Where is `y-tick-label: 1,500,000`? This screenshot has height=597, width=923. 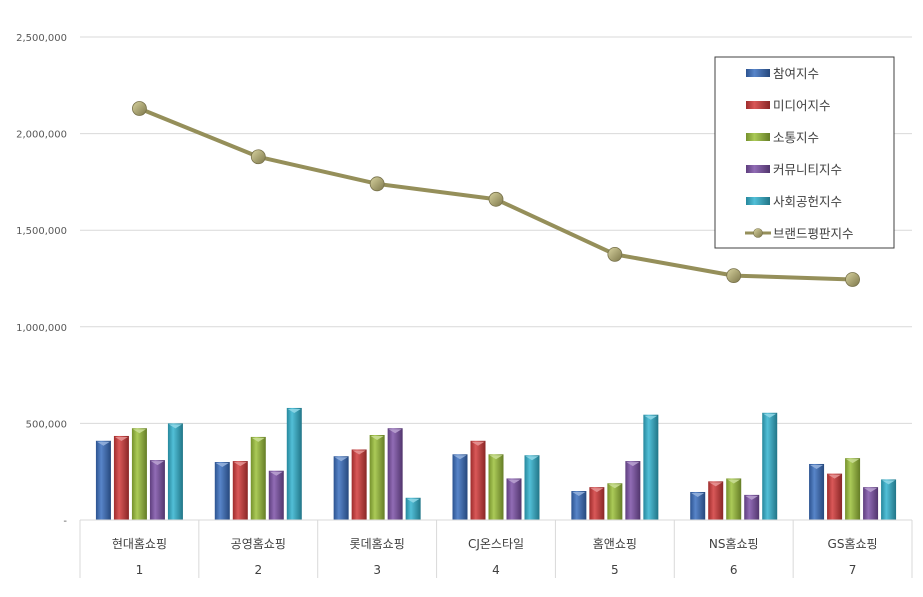
y-tick-label: 1,500,000 is located at coordinates (41, 231).